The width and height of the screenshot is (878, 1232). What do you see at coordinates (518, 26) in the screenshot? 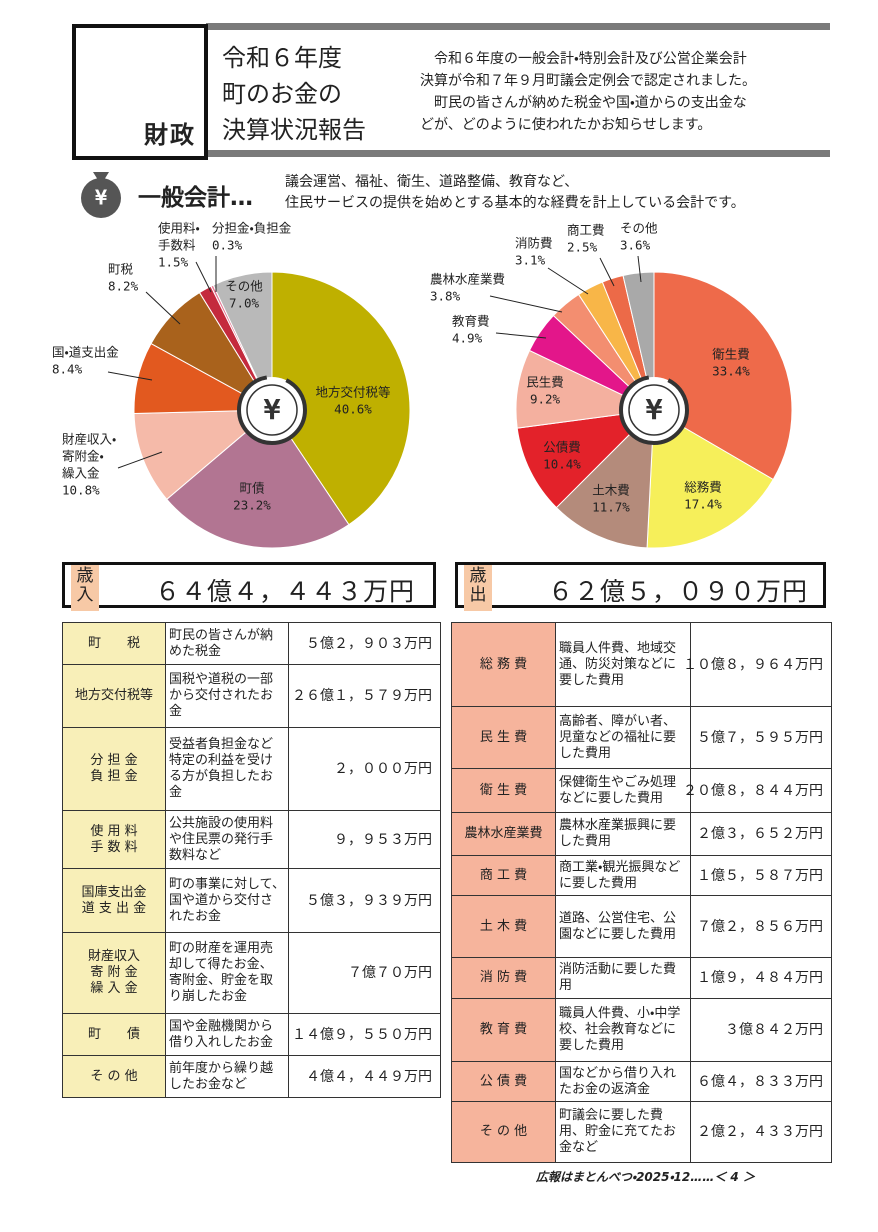
I see `header-rule` at bounding box center [518, 26].